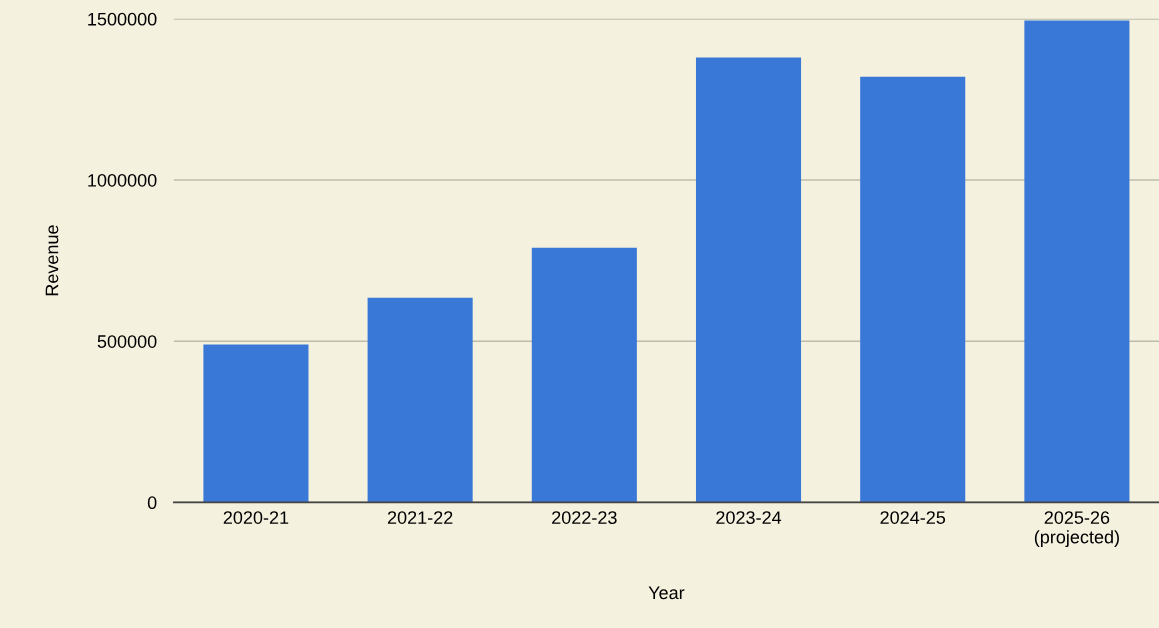  Describe the element at coordinates (749, 517) in the screenshot. I see `x-tick-label: 2023-24` at that location.